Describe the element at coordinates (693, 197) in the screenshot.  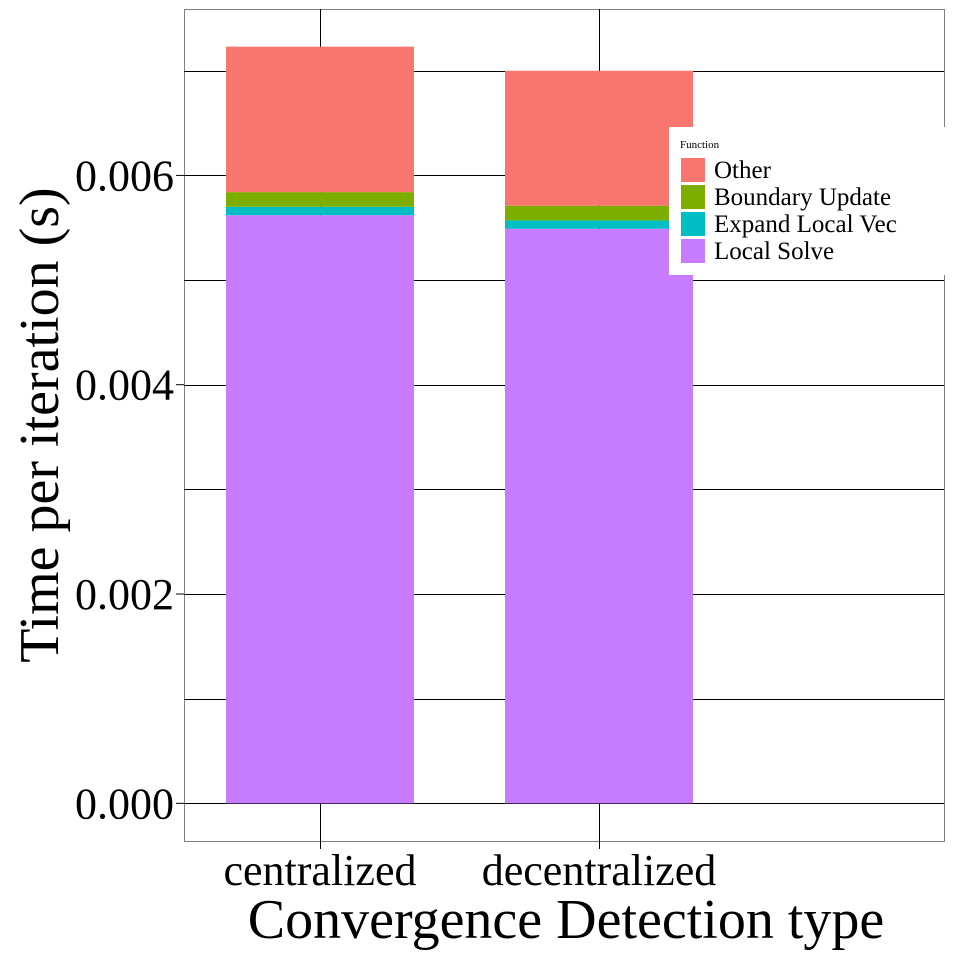
I see `legend-key-boundary-update` at that location.